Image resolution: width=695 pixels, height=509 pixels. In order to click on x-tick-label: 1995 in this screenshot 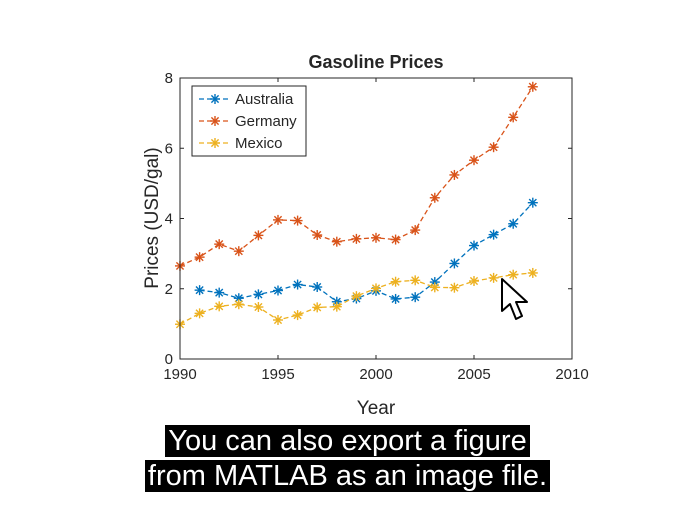, I will do `click(277, 374)`.